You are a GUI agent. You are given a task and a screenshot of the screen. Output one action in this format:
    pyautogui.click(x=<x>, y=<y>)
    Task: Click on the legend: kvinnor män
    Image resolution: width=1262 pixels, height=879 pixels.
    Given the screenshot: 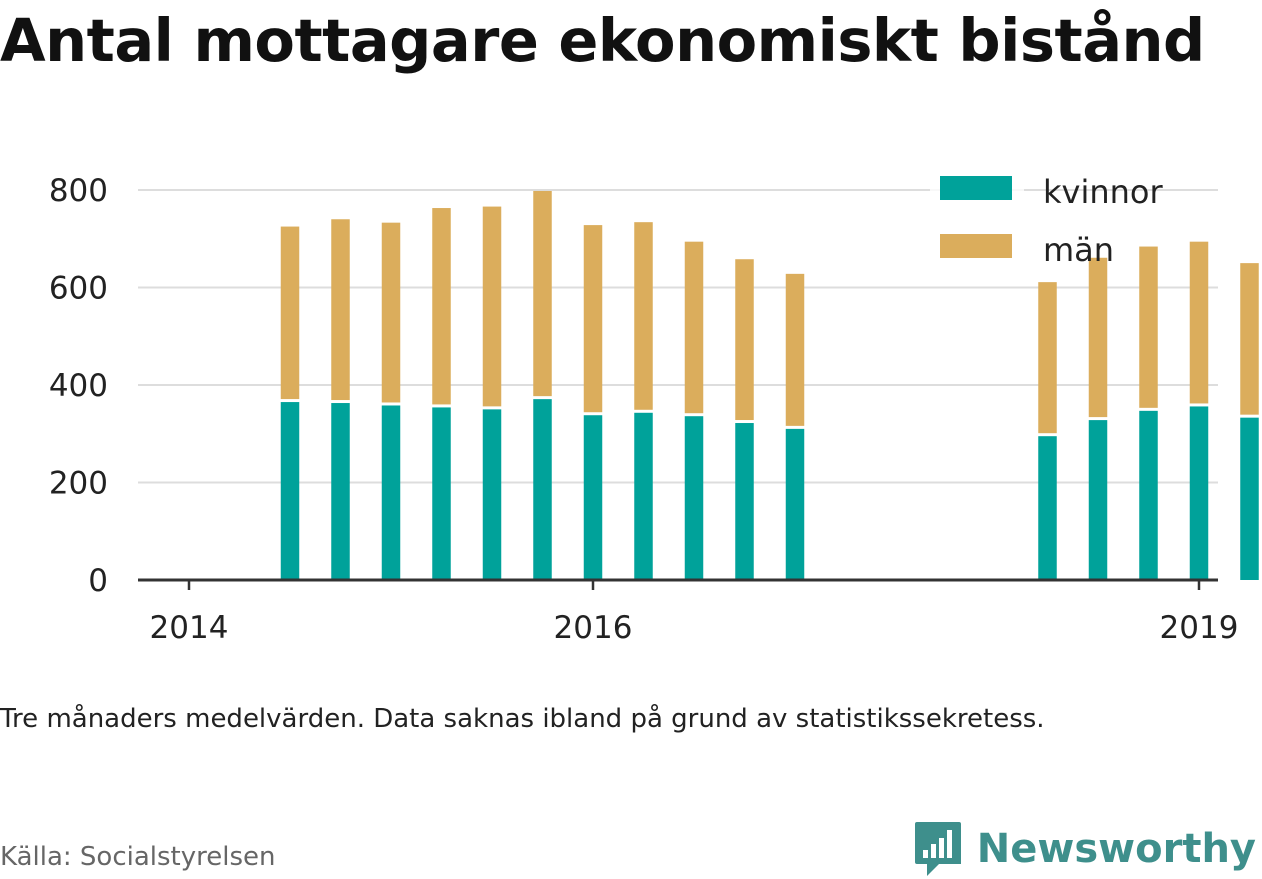 What is the action you would take?
    pyautogui.click(x=1047, y=220)
    